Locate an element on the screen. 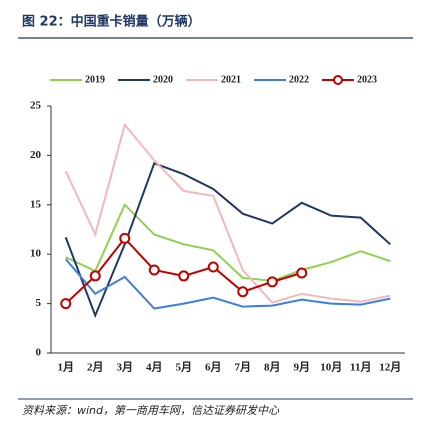  x-tick-label: 4月 is located at coordinates (154, 367).